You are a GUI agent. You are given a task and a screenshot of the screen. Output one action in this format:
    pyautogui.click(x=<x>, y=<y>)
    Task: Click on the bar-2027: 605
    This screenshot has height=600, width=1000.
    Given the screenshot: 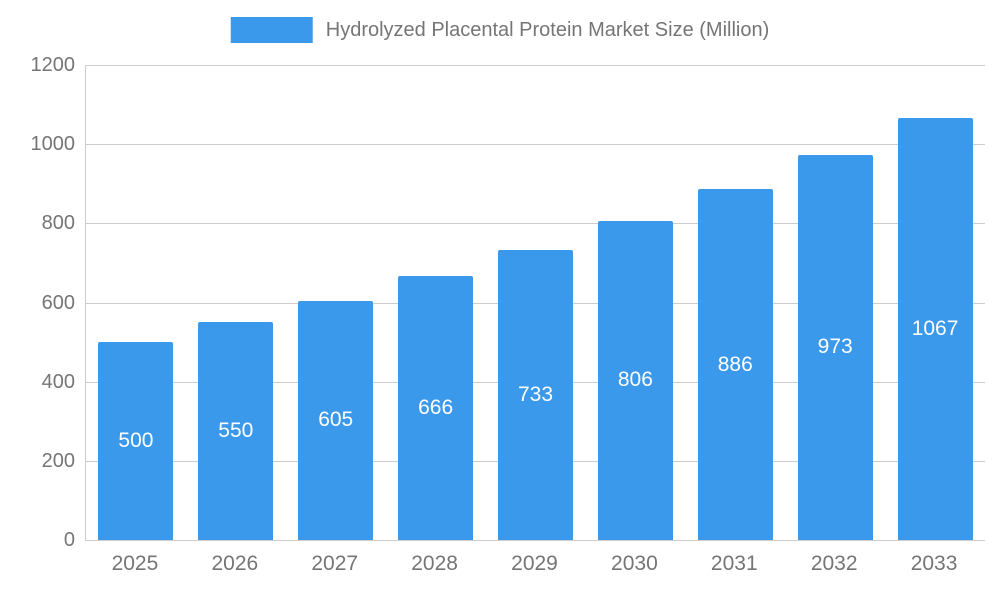 What is the action you would take?
    pyautogui.click(x=336, y=420)
    